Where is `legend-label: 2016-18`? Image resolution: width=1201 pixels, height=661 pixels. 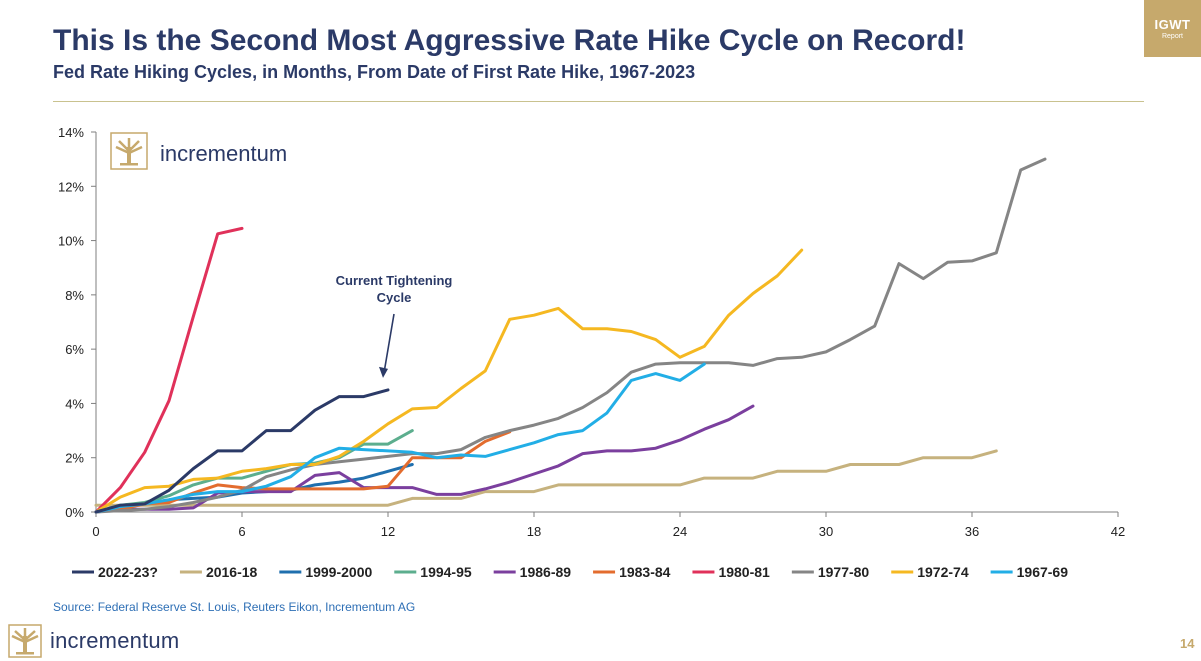 legend-label: 2016-18 is located at coordinates (232, 572).